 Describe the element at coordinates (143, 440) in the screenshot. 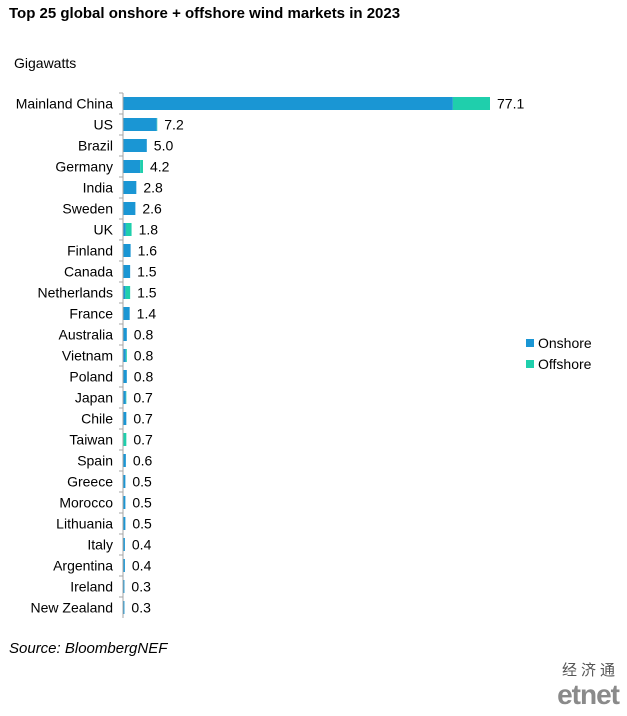

I see `data-label-taiwan: 0.7` at that location.